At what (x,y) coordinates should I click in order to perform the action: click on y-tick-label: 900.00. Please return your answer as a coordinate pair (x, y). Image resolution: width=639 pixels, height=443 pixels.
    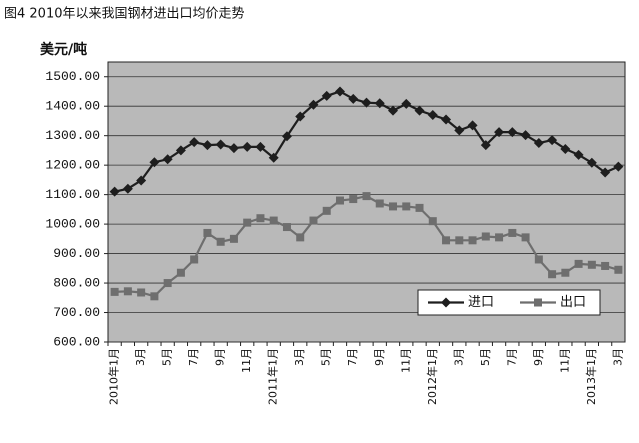
    Looking at the image, I should click on (76, 253).